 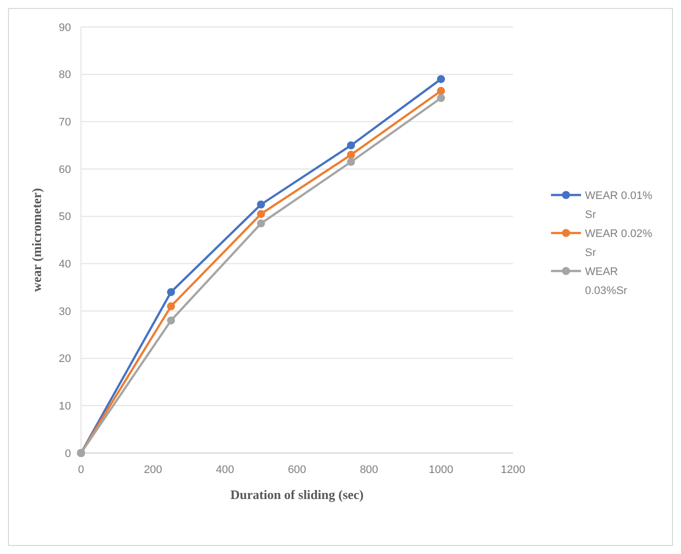 I want to click on y-tick-label: 50, so click(x=64, y=217).